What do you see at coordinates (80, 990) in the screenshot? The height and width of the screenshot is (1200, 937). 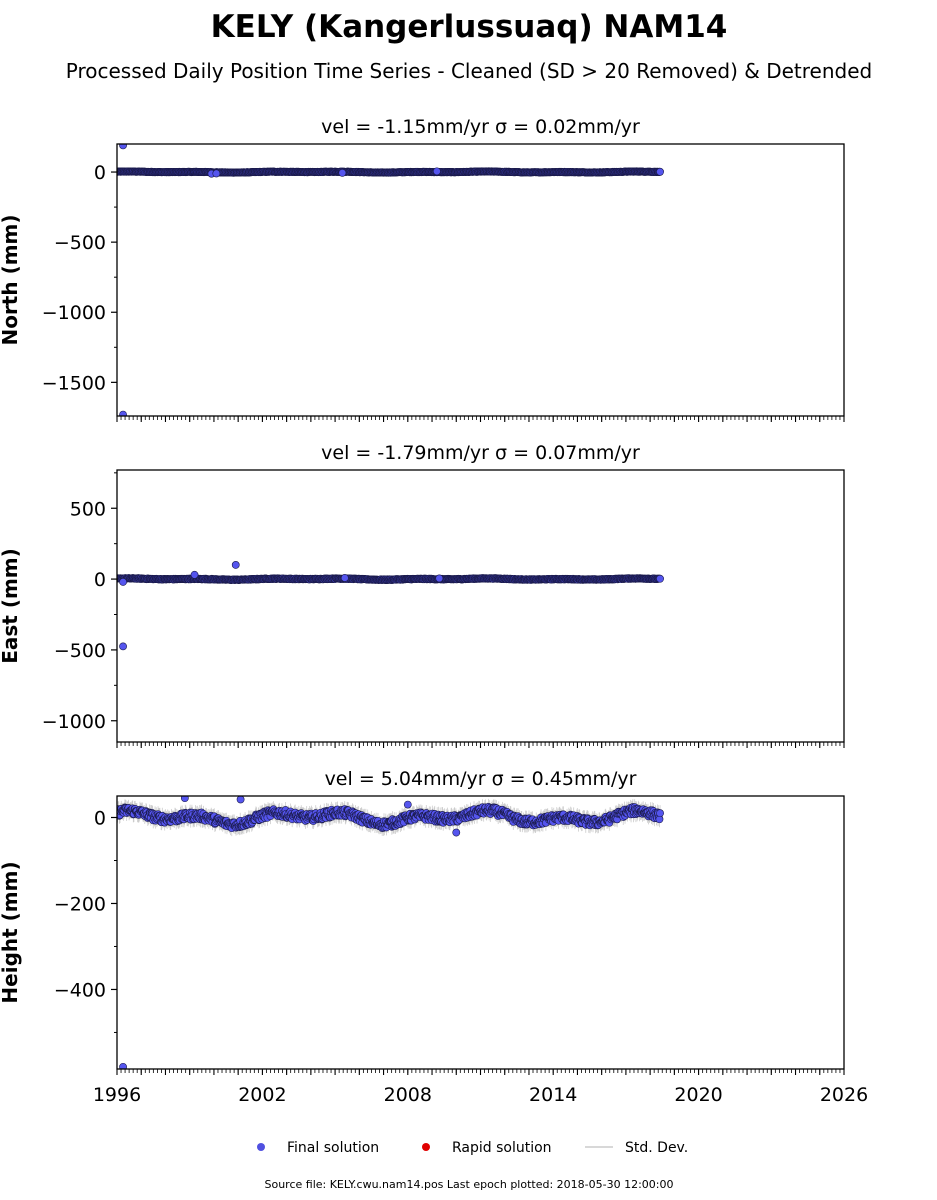 I see `y-tick-label: −400` at bounding box center [80, 990].